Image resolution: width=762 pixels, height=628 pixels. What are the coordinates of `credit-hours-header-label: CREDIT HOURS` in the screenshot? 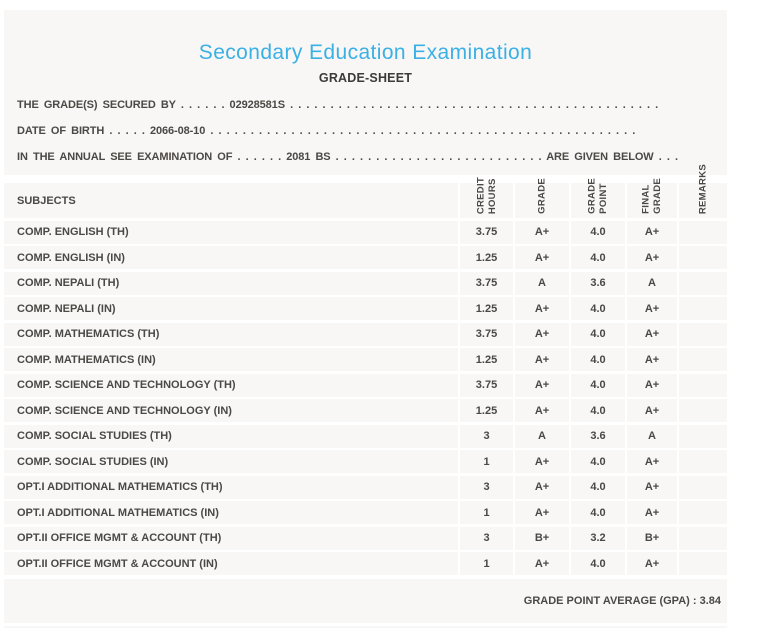 It's located at (486, 195).